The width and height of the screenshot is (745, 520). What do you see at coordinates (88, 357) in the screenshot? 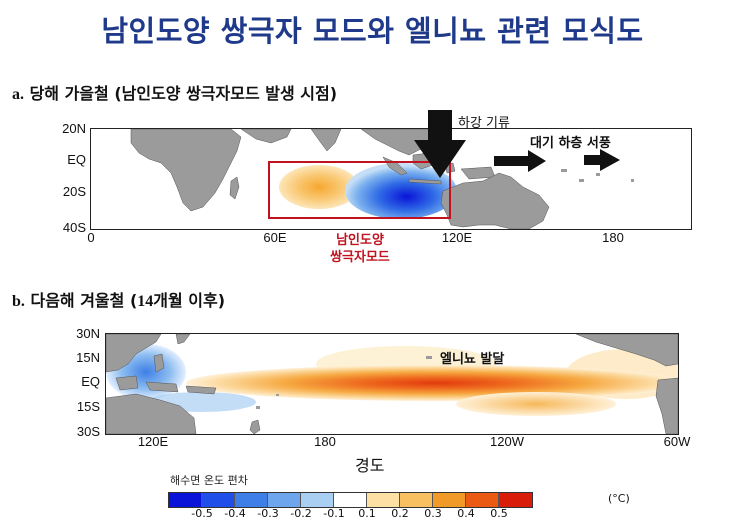
I see `panel-b-lat-label: 15N` at bounding box center [88, 357].